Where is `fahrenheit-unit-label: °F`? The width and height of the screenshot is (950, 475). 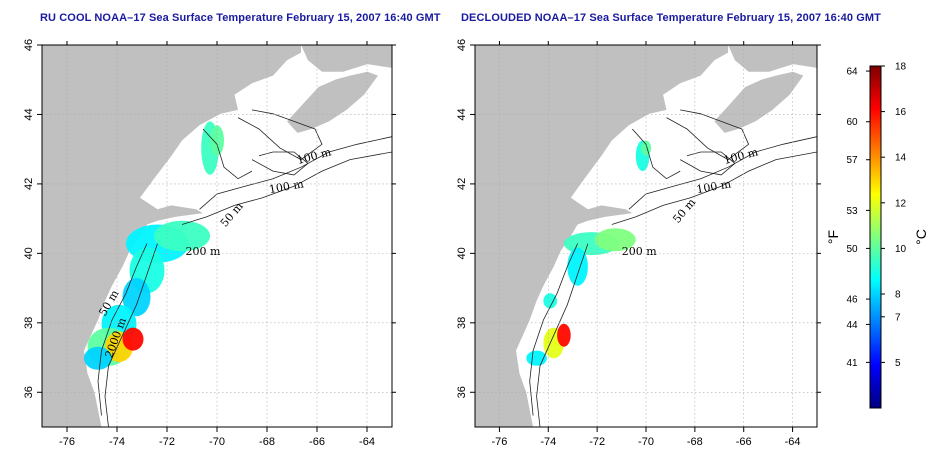 fahrenheit-unit-label: °F is located at coordinates (833, 237).